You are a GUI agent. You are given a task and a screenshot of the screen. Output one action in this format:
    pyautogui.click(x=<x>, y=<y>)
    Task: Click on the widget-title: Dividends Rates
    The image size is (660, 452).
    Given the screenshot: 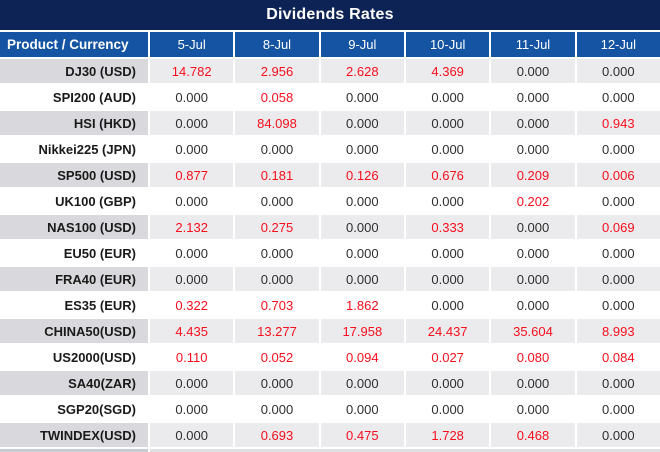 What is the action you would take?
    pyautogui.click(x=330, y=14)
    